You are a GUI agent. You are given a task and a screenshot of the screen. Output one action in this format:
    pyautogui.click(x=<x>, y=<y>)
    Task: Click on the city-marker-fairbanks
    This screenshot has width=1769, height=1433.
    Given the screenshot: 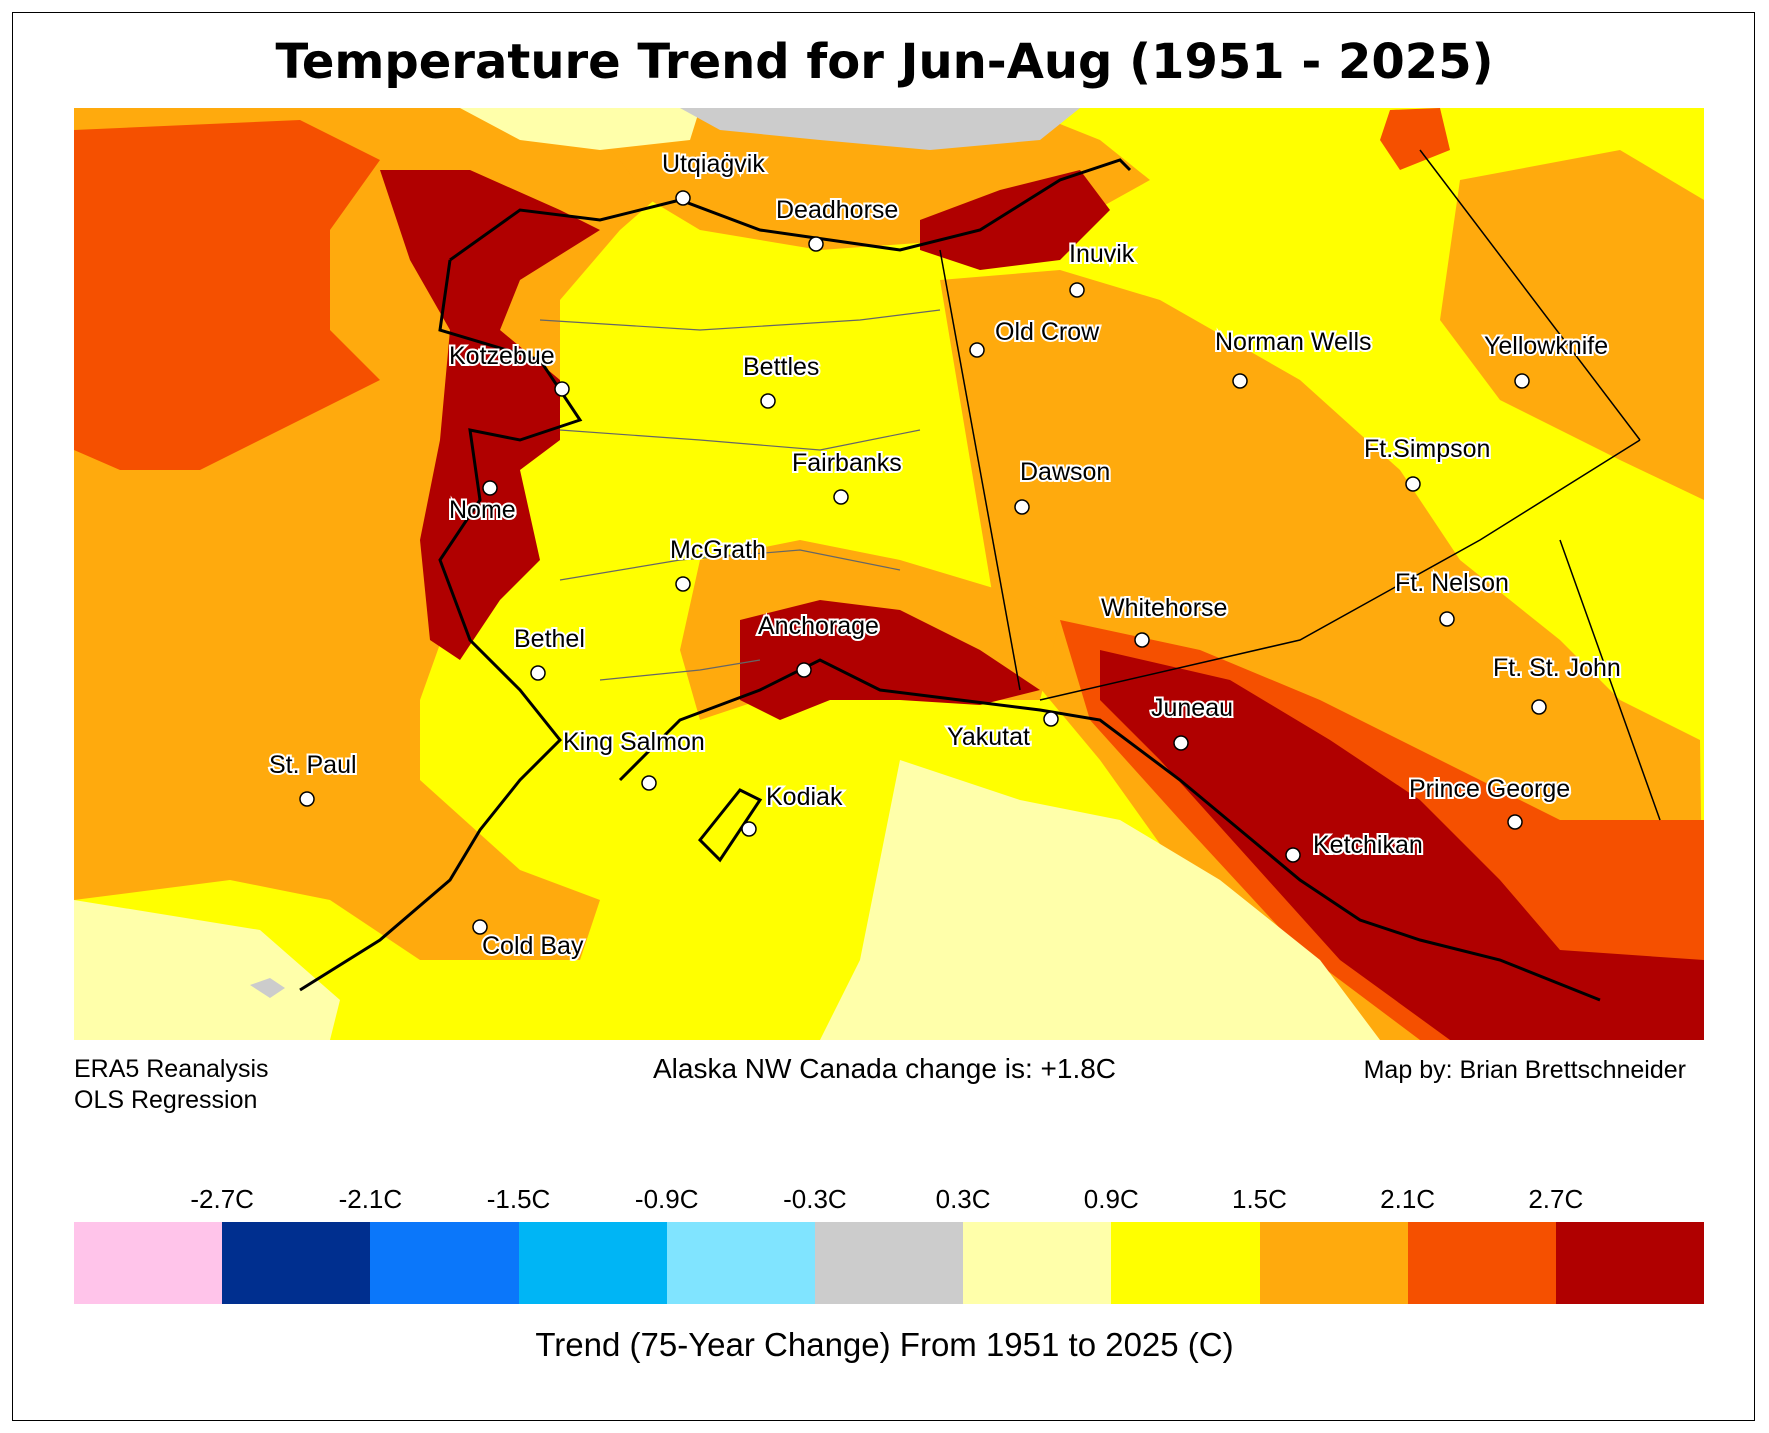 What is the action you would take?
    pyautogui.click(x=841, y=497)
    